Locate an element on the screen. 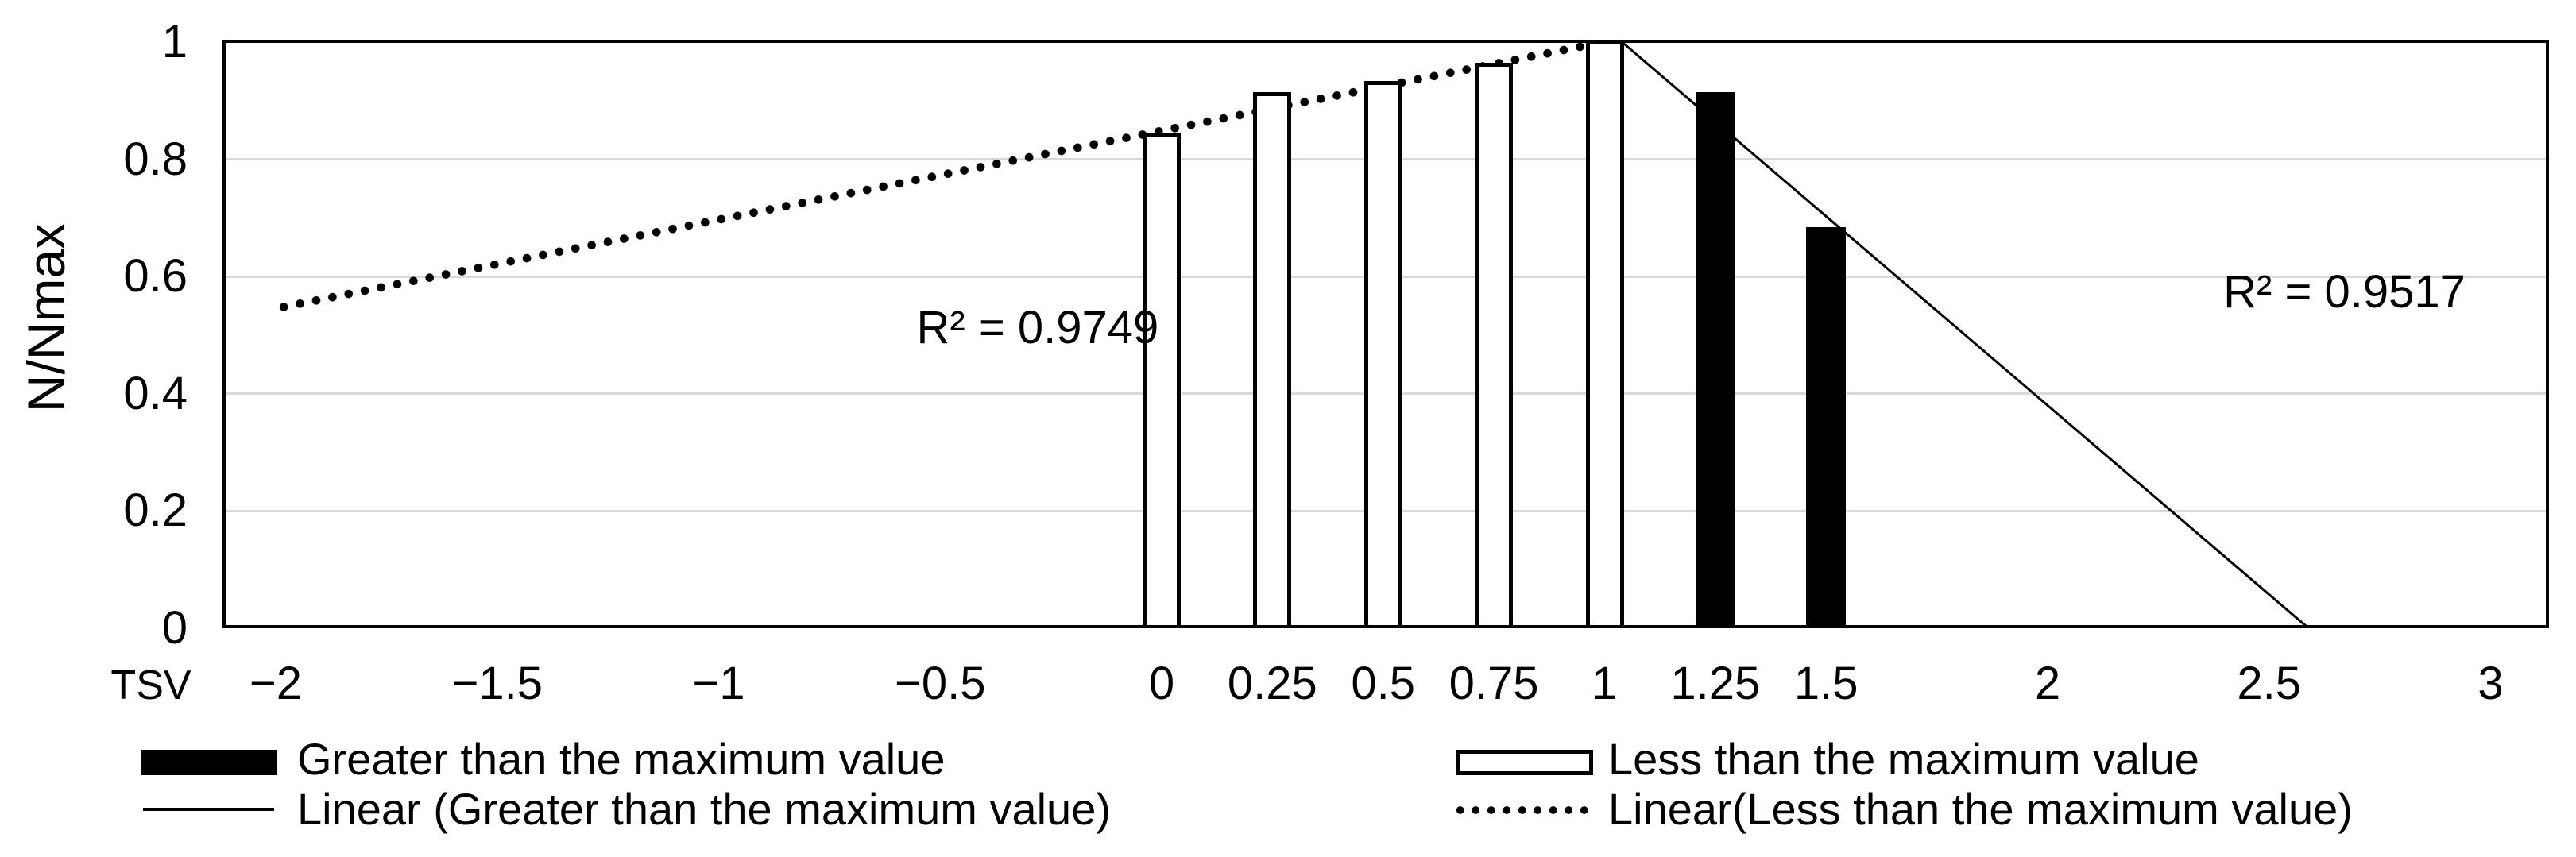 The width and height of the screenshot is (2576, 857). x-tick-label-0.25: 0.25 is located at coordinates (1272, 683).